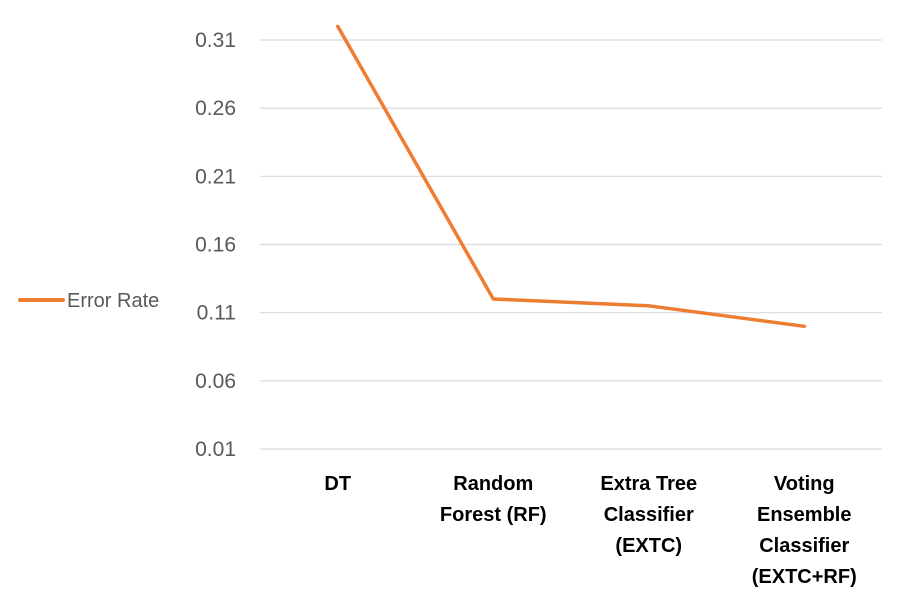 The height and width of the screenshot is (601, 906). Describe the element at coordinates (215, 176) in the screenshot. I see `y-tick-label: 0.21` at that location.